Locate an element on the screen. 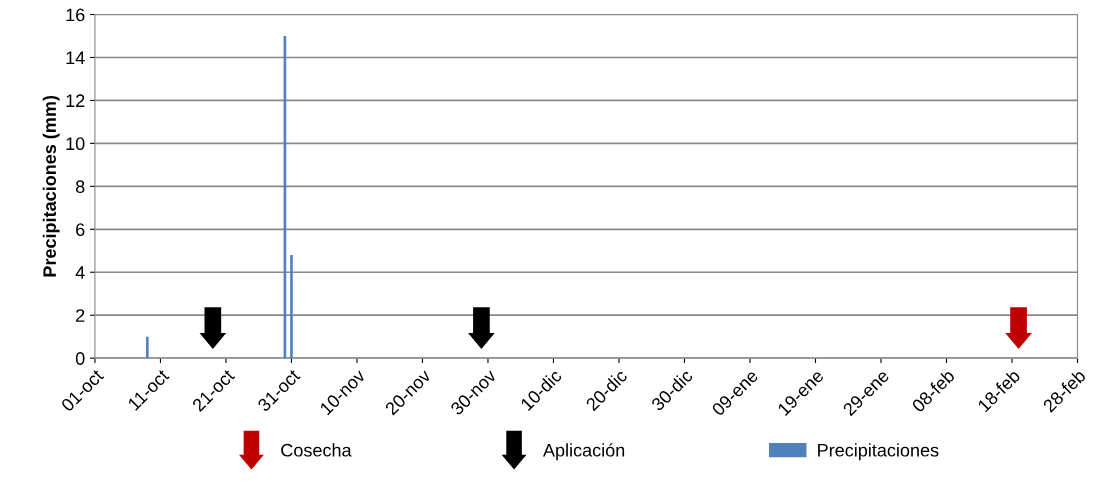  y-tick-label: 0 is located at coordinates (80, 358).